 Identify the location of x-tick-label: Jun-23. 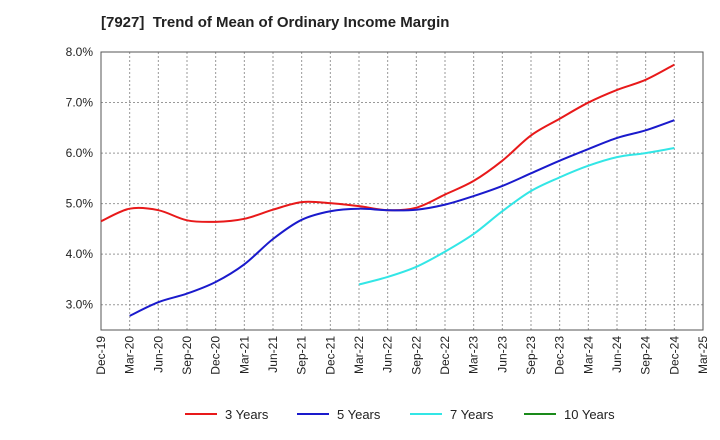
(502, 354).